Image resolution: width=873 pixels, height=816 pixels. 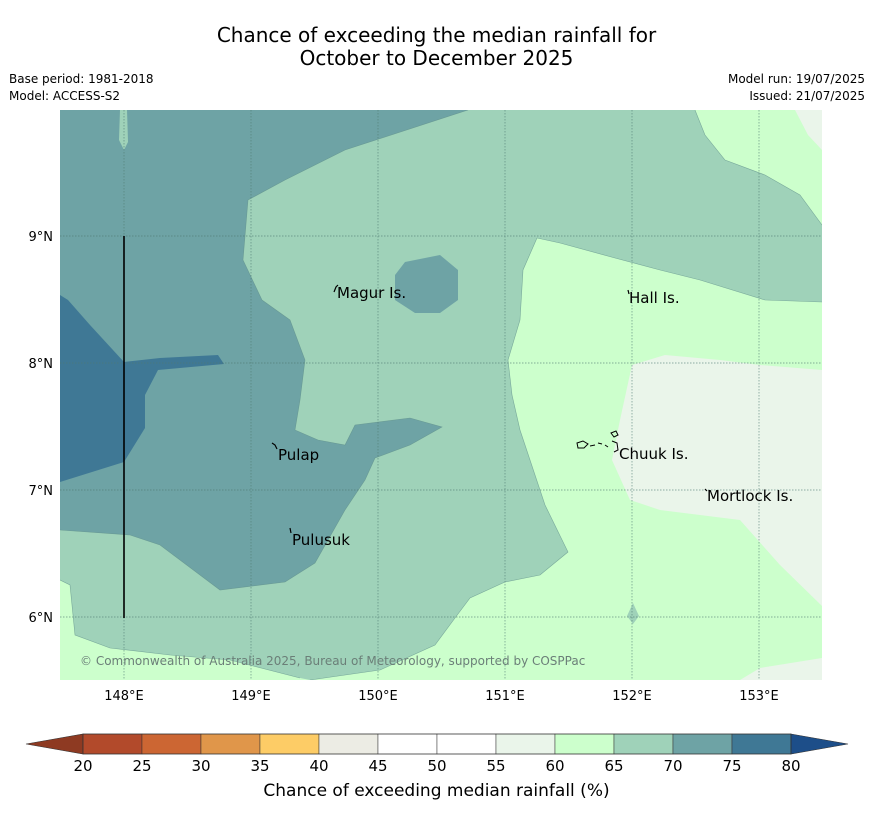 What do you see at coordinates (495, 766) in the screenshot?
I see `colorbar-tick-label: 55` at bounding box center [495, 766].